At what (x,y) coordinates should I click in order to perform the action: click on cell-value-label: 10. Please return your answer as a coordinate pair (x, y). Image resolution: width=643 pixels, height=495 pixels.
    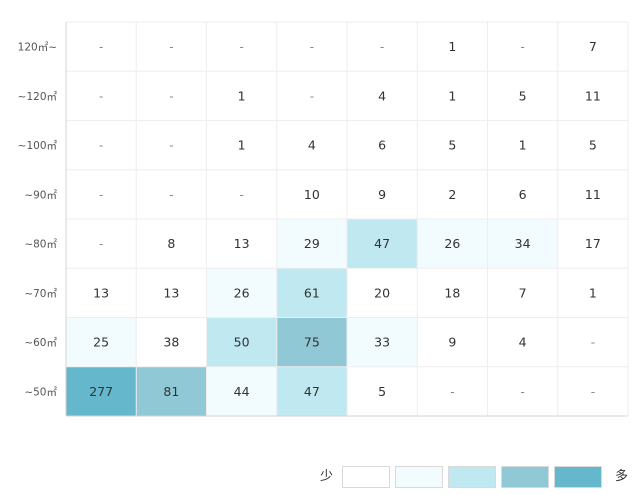
    Looking at the image, I should click on (312, 194).